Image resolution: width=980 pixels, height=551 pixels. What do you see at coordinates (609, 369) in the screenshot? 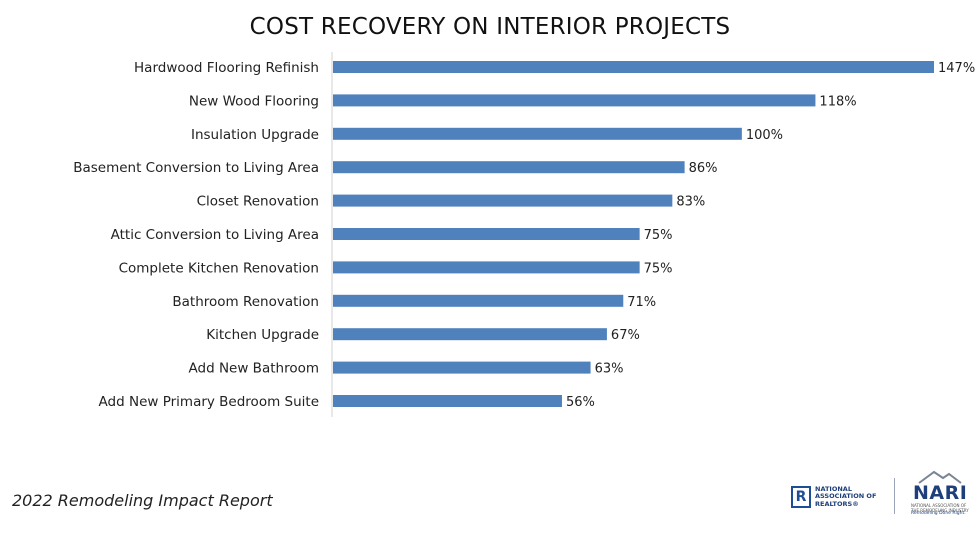
I see `value-label: 63%` at bounding box center [609, 369].